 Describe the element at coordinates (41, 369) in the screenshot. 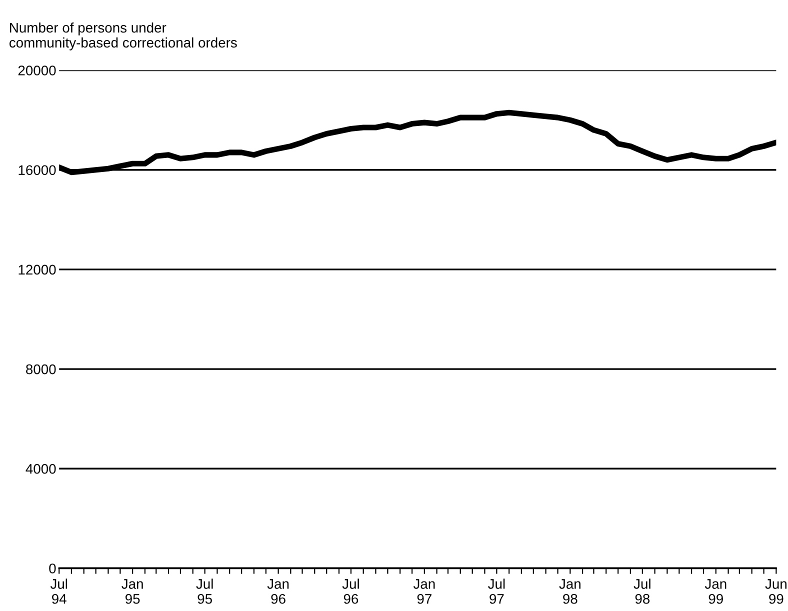

I see `y-tick-label: 8000` at that location.